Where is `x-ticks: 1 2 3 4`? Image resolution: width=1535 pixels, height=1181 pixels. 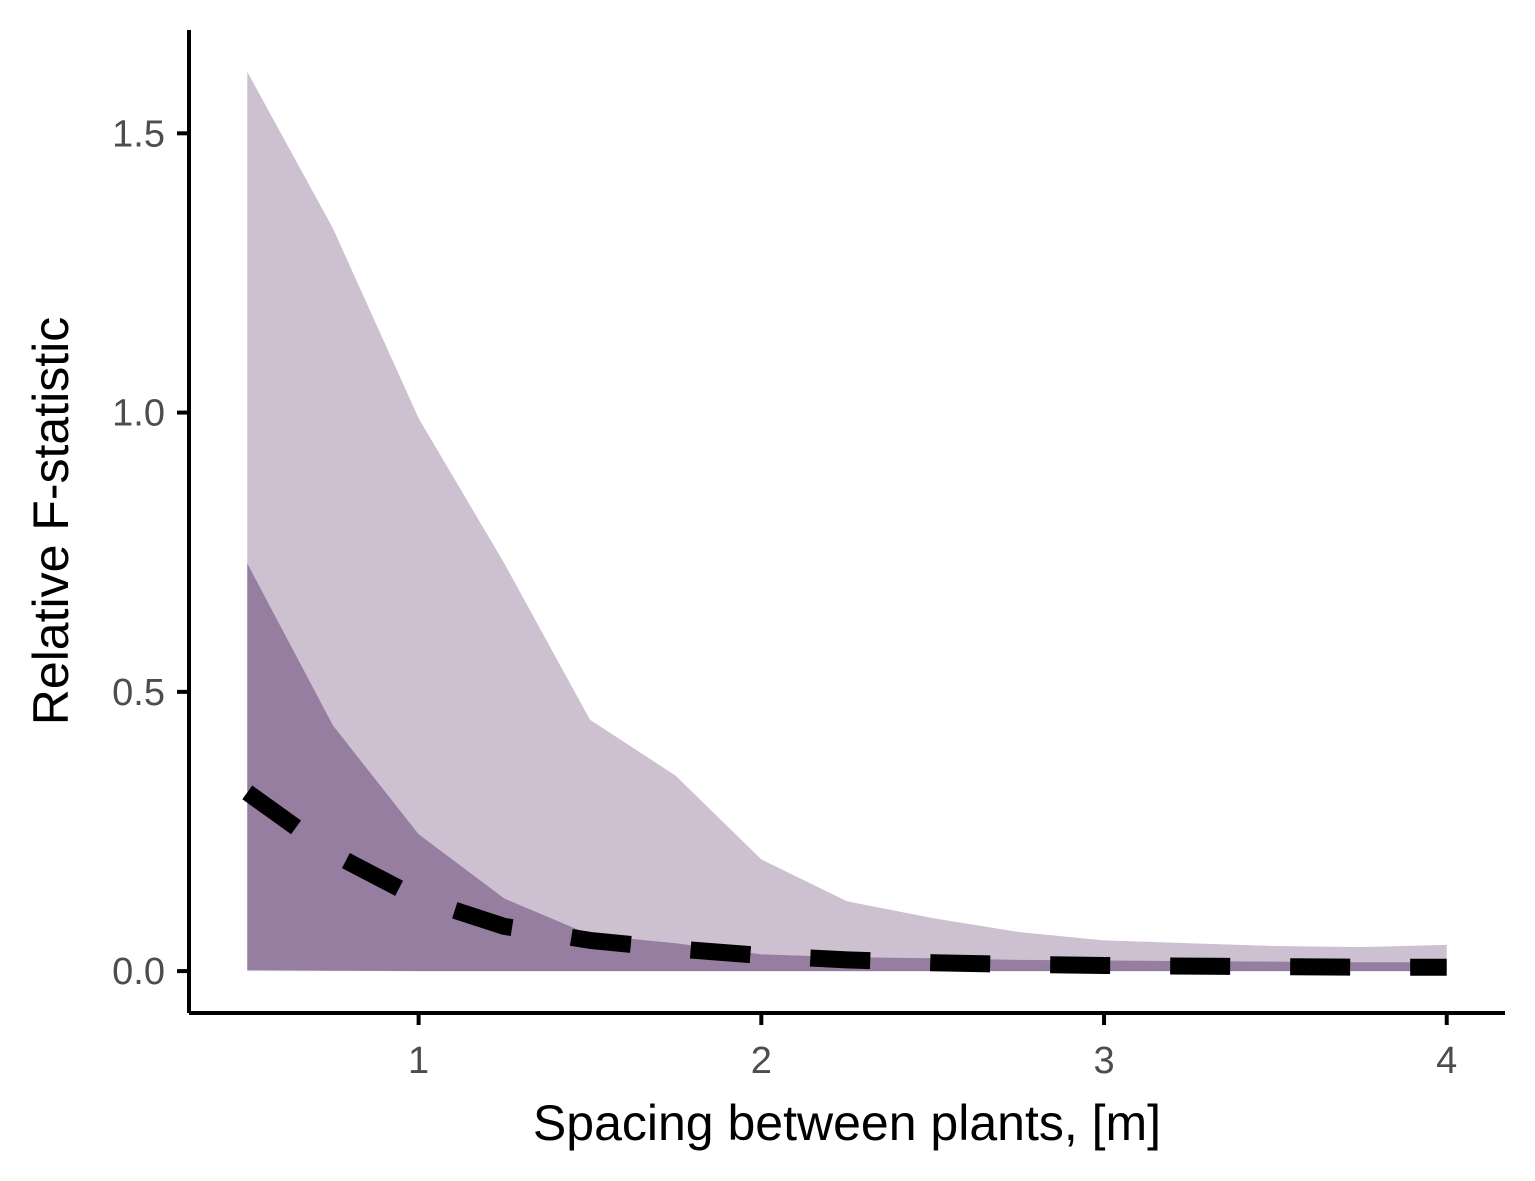
x-ticks: 1 2 3 4 is located at coordinates (932, 1047).